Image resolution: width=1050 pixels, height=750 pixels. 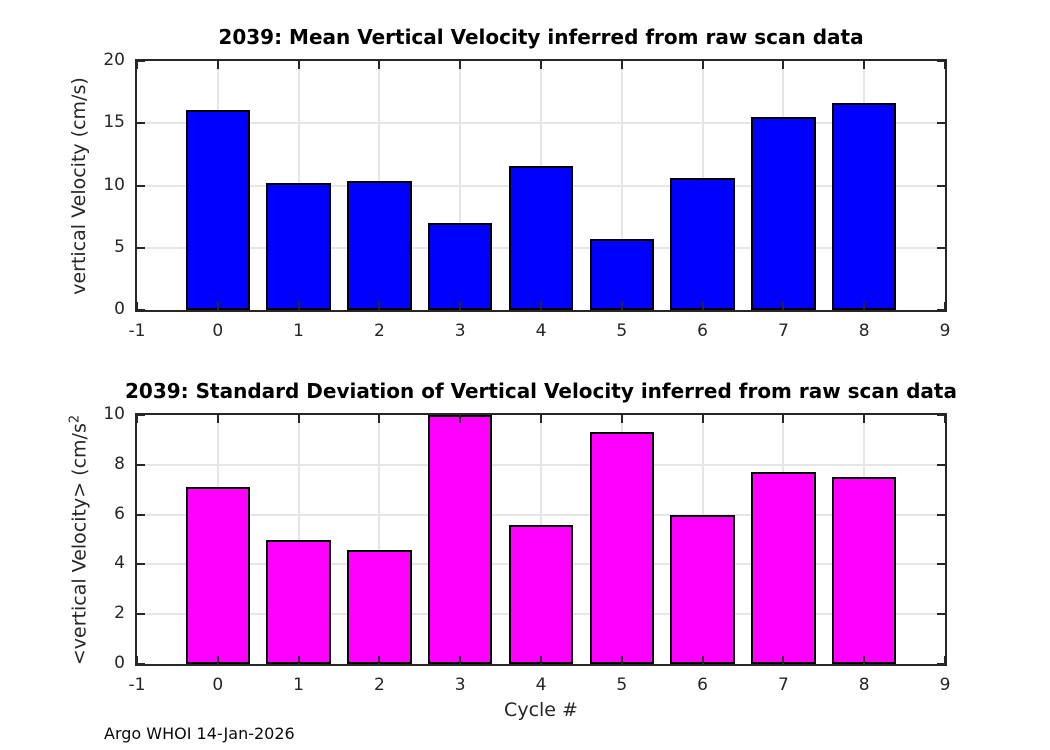 I want to click on y-tick-label-8: 8, so click(x=119, y=463).